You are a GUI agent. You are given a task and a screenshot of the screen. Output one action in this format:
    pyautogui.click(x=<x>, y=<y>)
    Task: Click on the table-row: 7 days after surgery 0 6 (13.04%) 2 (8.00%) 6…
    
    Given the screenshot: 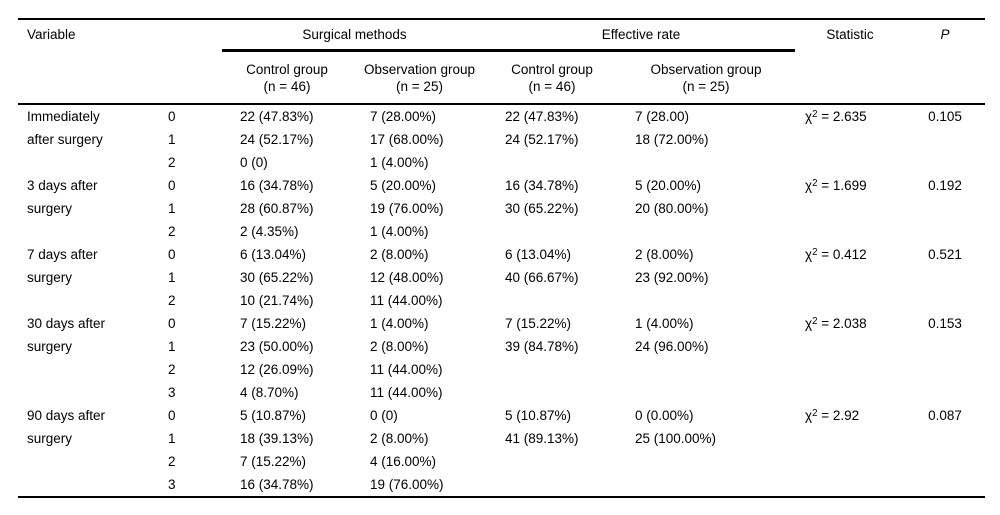 What is the action you would take?
    pyautogui.click(x=501, y=264)
    